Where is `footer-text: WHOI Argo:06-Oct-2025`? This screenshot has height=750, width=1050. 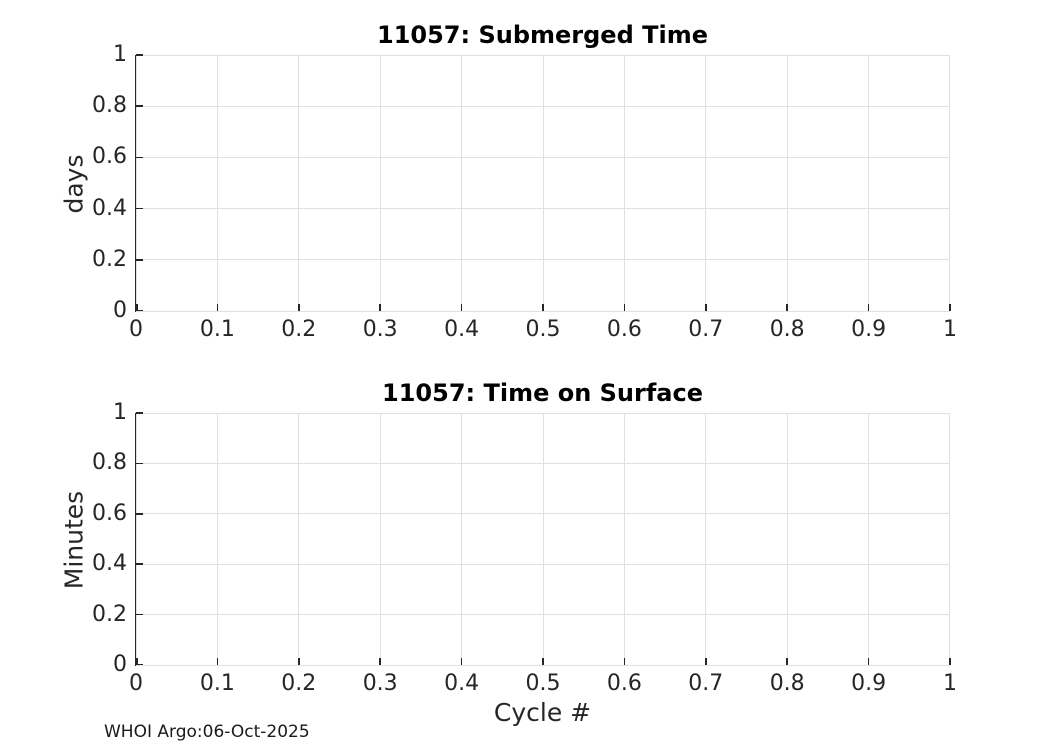
footer-text: WHOI Argo:06-Oct-2025 is located at coordinates (207, 732).